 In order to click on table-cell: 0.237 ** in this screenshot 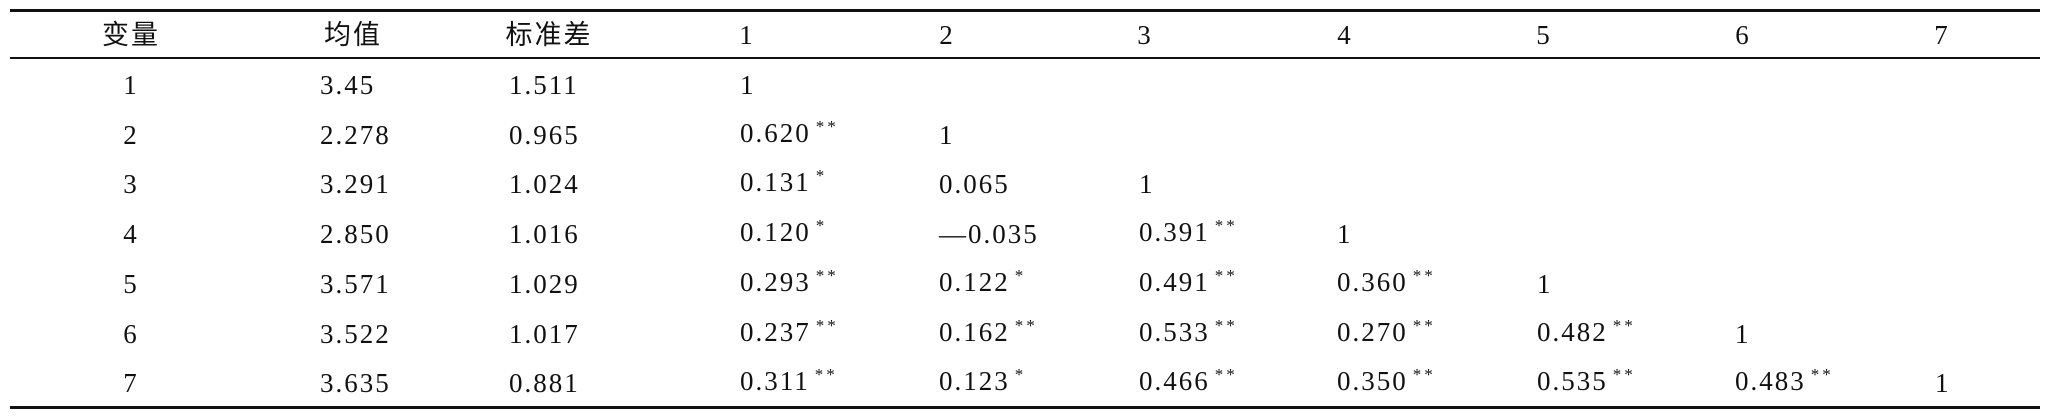, I will do `click(789, 333)`.